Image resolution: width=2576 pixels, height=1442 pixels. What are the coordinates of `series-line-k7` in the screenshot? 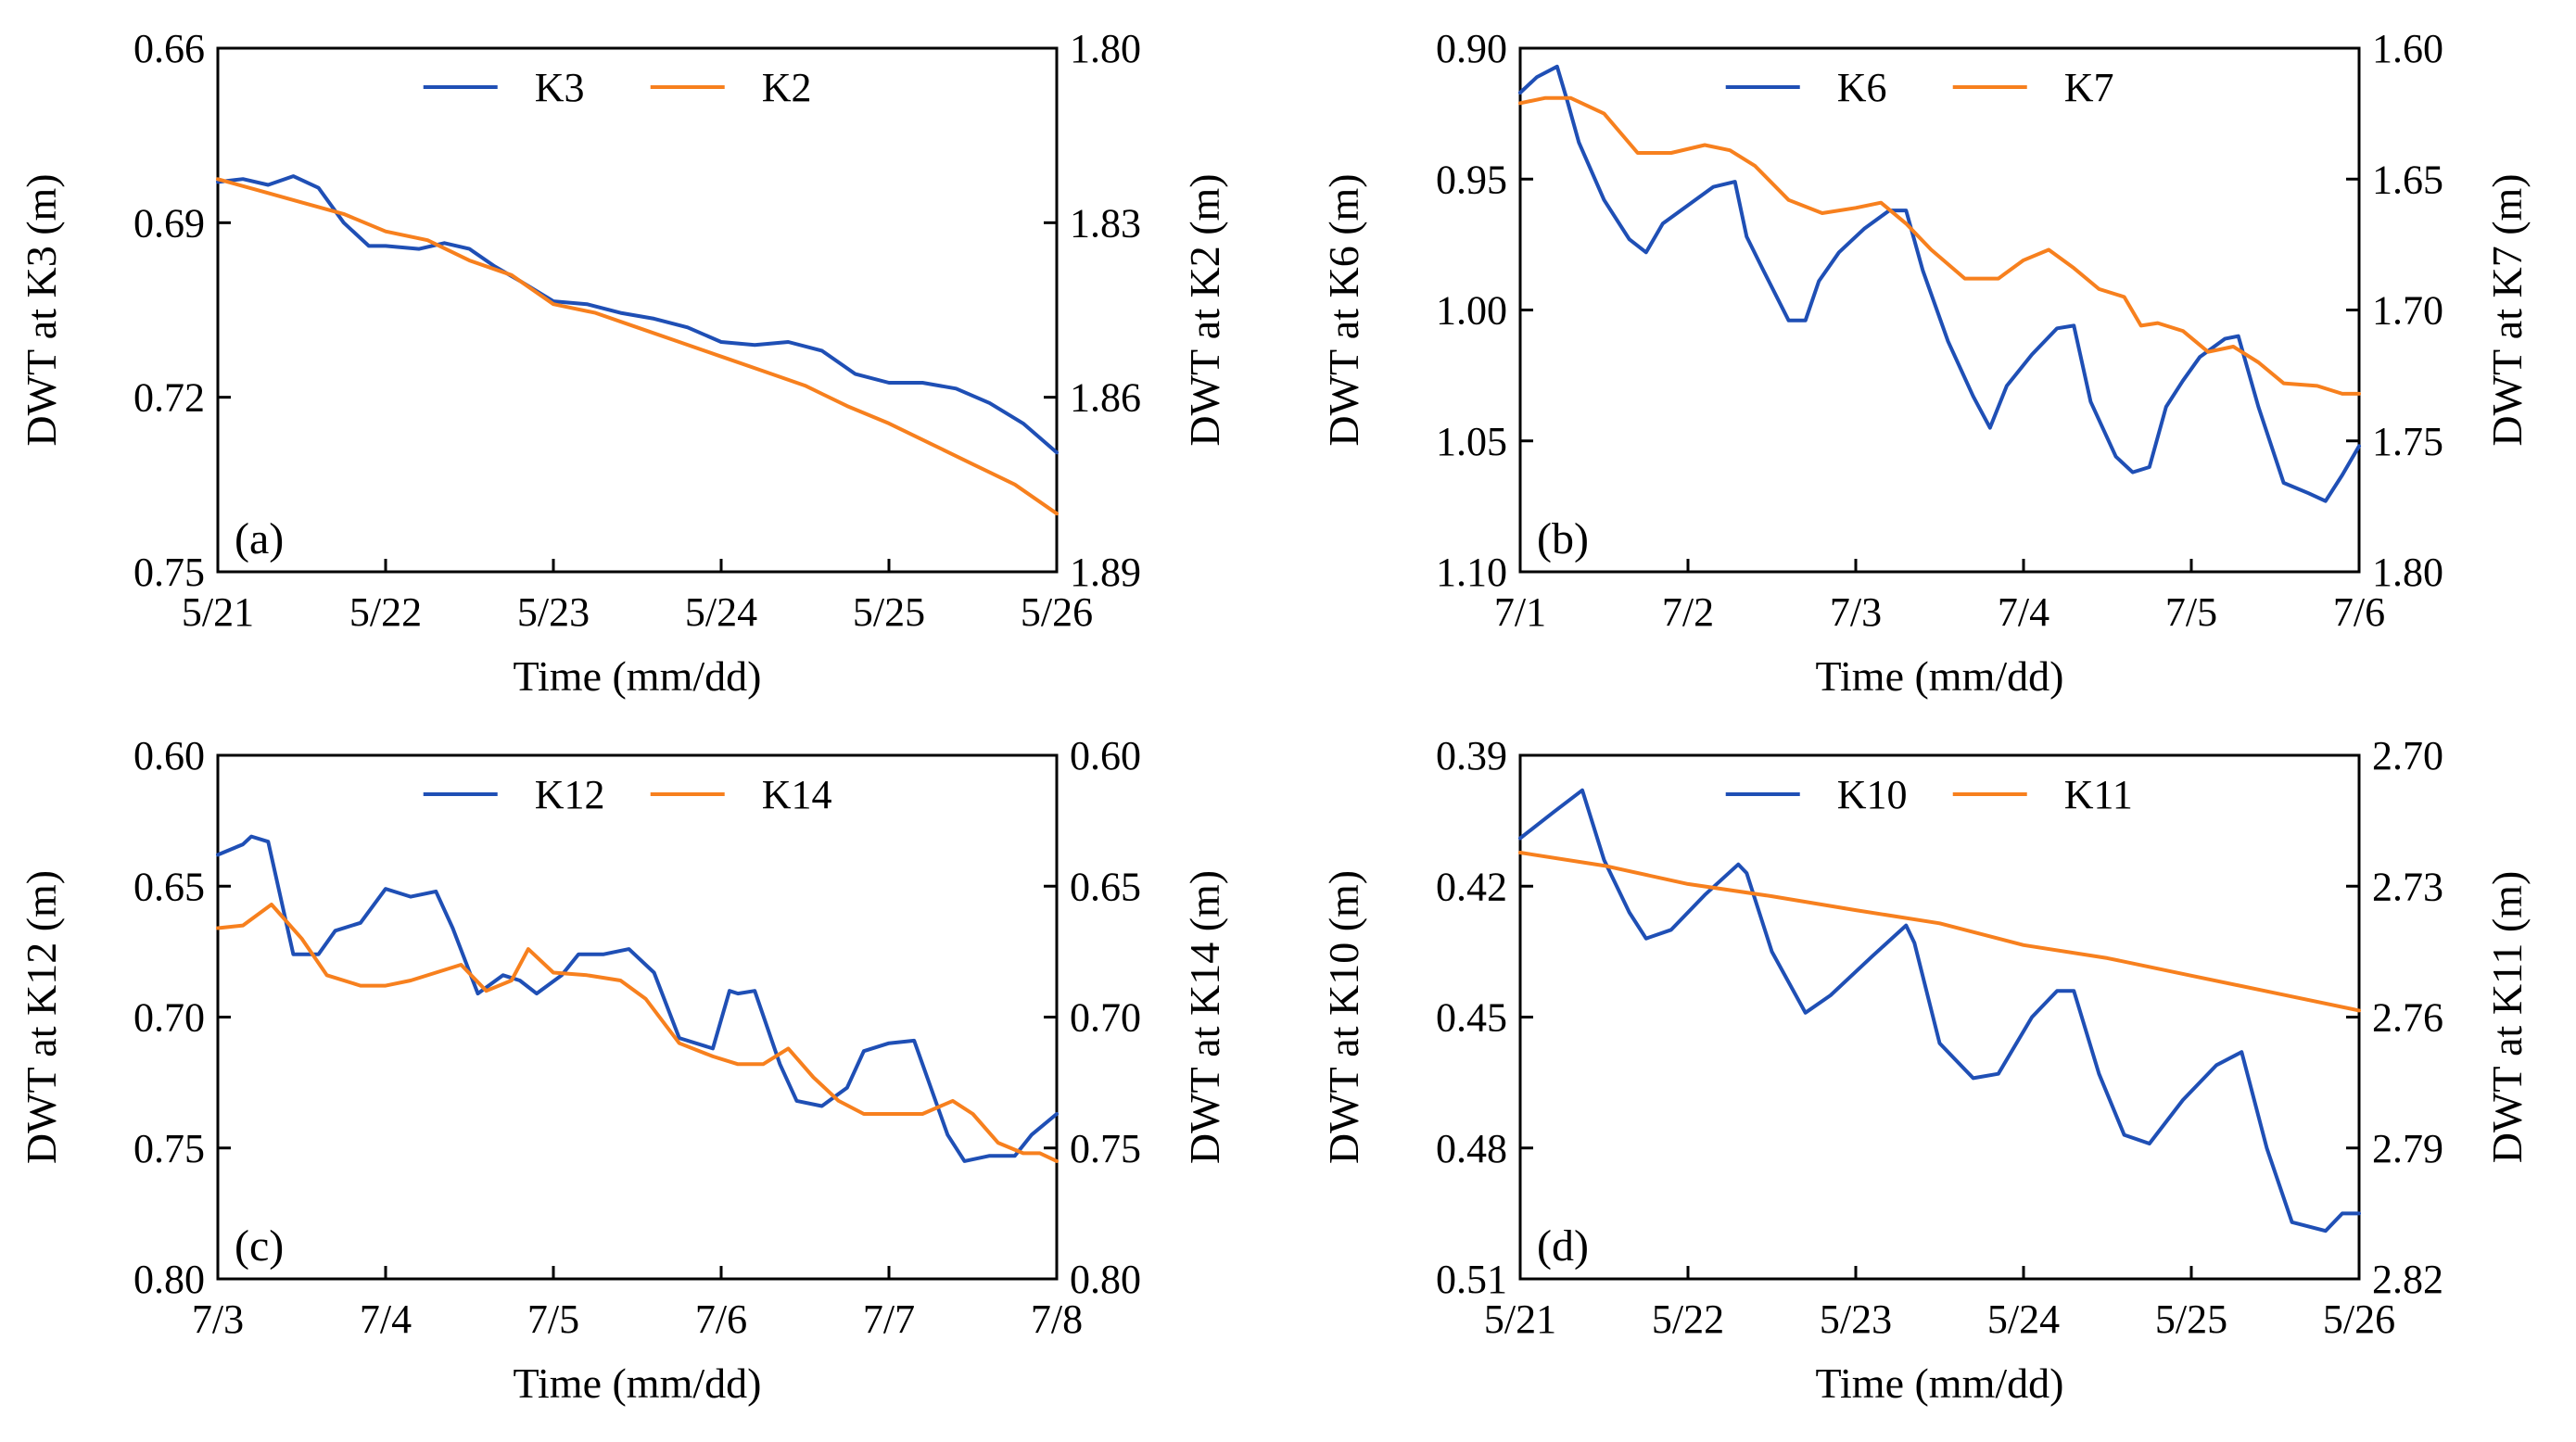 It's located at (1939, 245).